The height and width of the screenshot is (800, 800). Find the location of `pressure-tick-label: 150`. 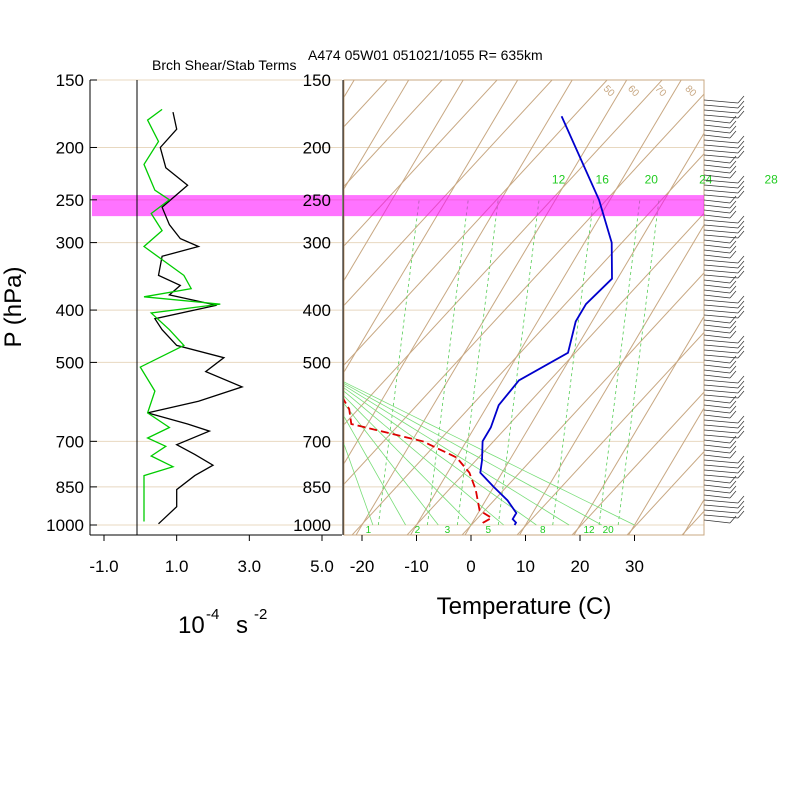

pressure-tick-label: 150 is located at coordinates (70, 80).